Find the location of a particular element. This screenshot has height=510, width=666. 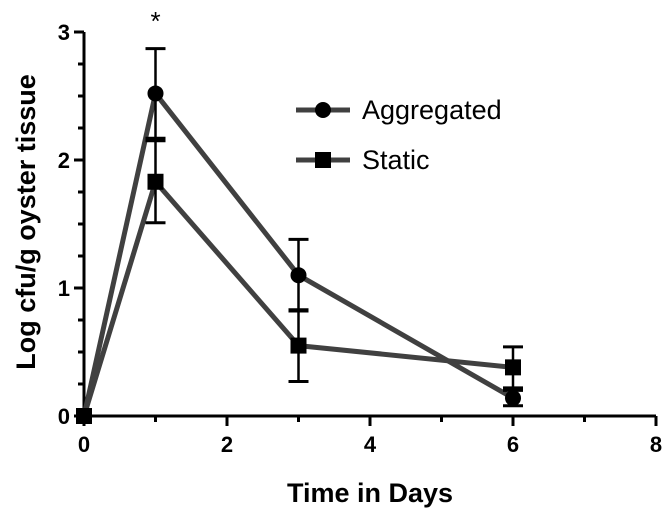

y-tick-label: 3 is located at coordinates (64, 32).